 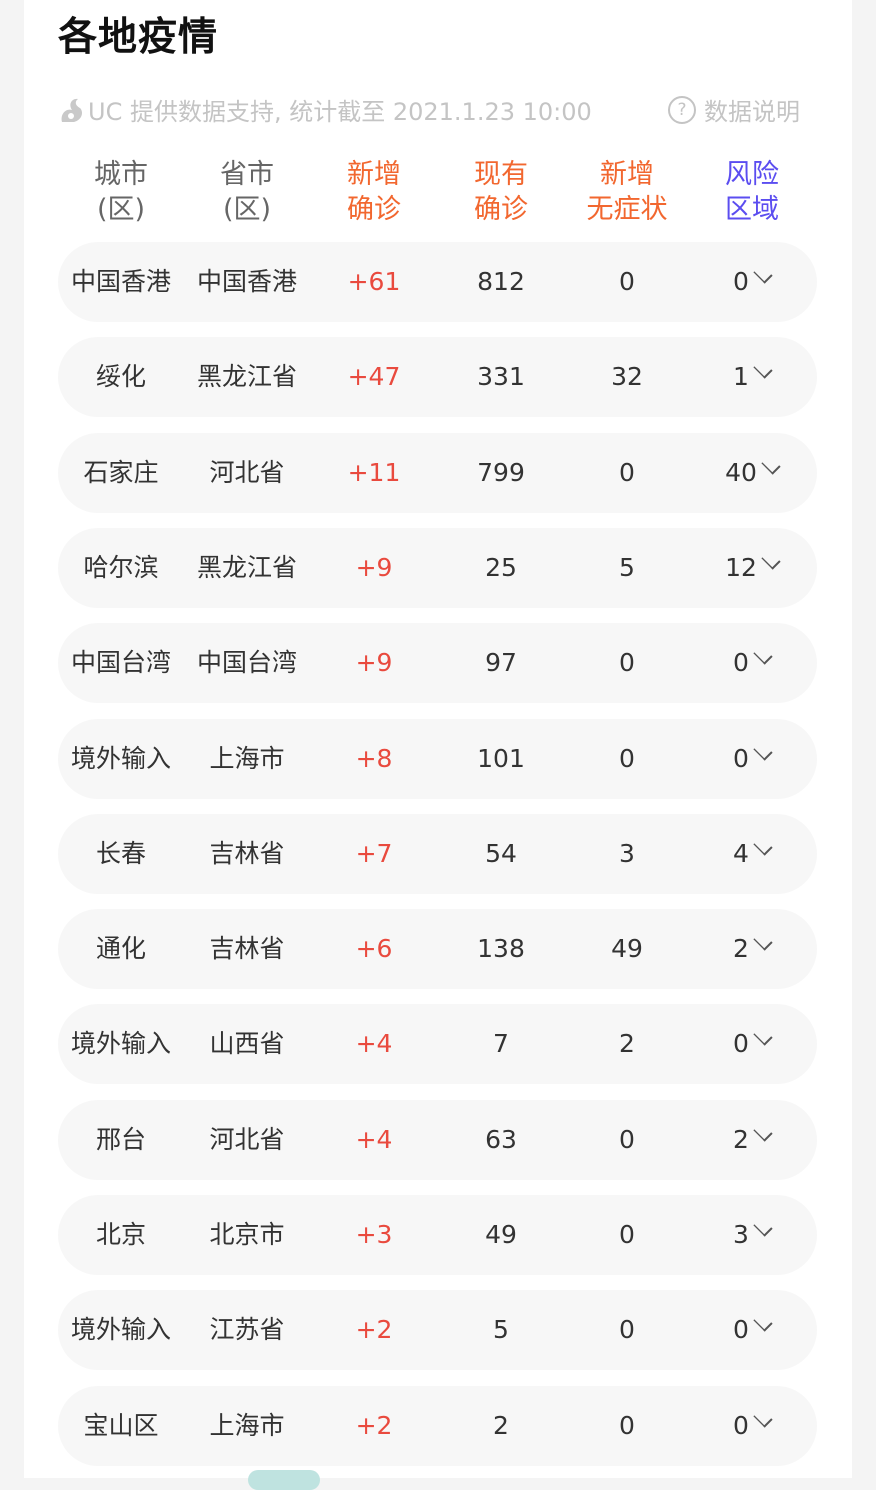 What do you see at coordinates (246, 567) in the screenshot?
I see `cell-province: 黑龙江省` at bounding box center [246, 567].